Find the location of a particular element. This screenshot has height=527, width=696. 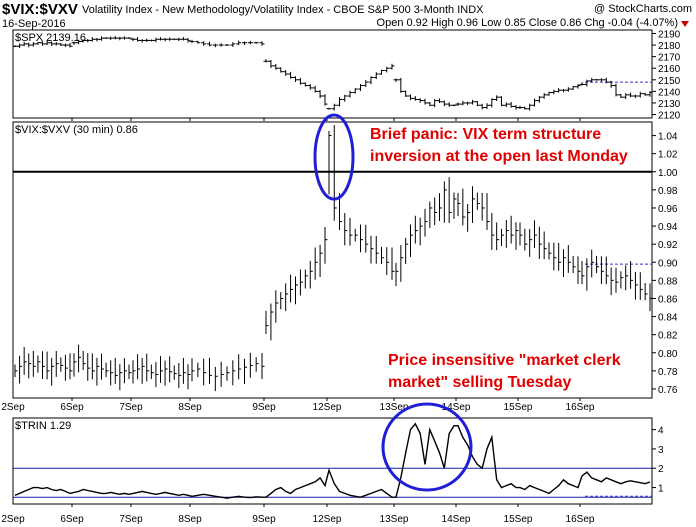

y-tick-label: 2160 is located at coordinates (669, 69).